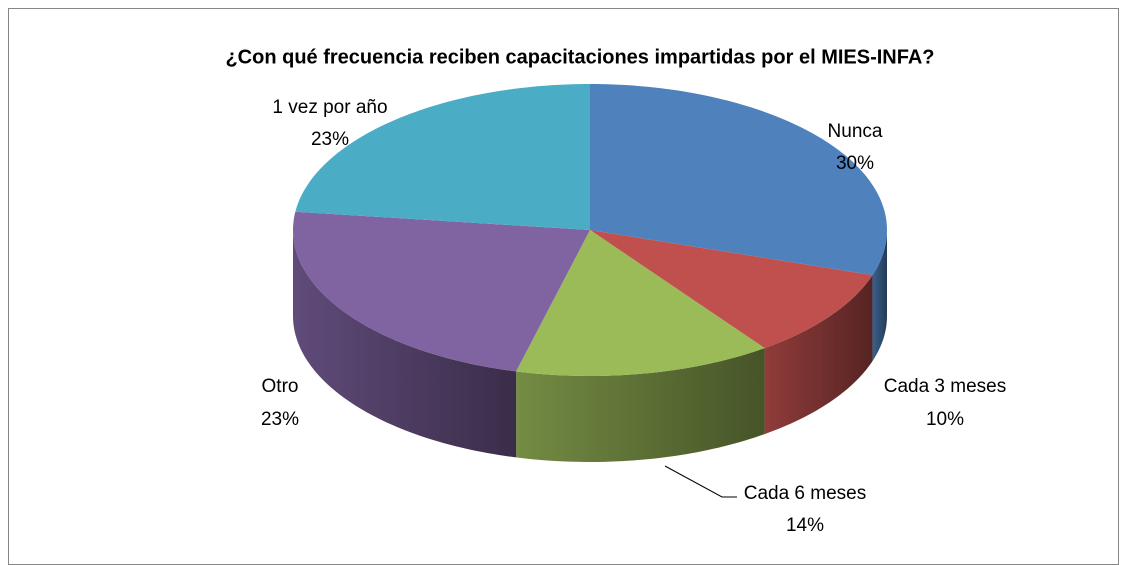  What do you see at coordinates (329, 107) in the screenshot?
I see `slice-label: 1 vez por año` at bounding box center [329, 107].